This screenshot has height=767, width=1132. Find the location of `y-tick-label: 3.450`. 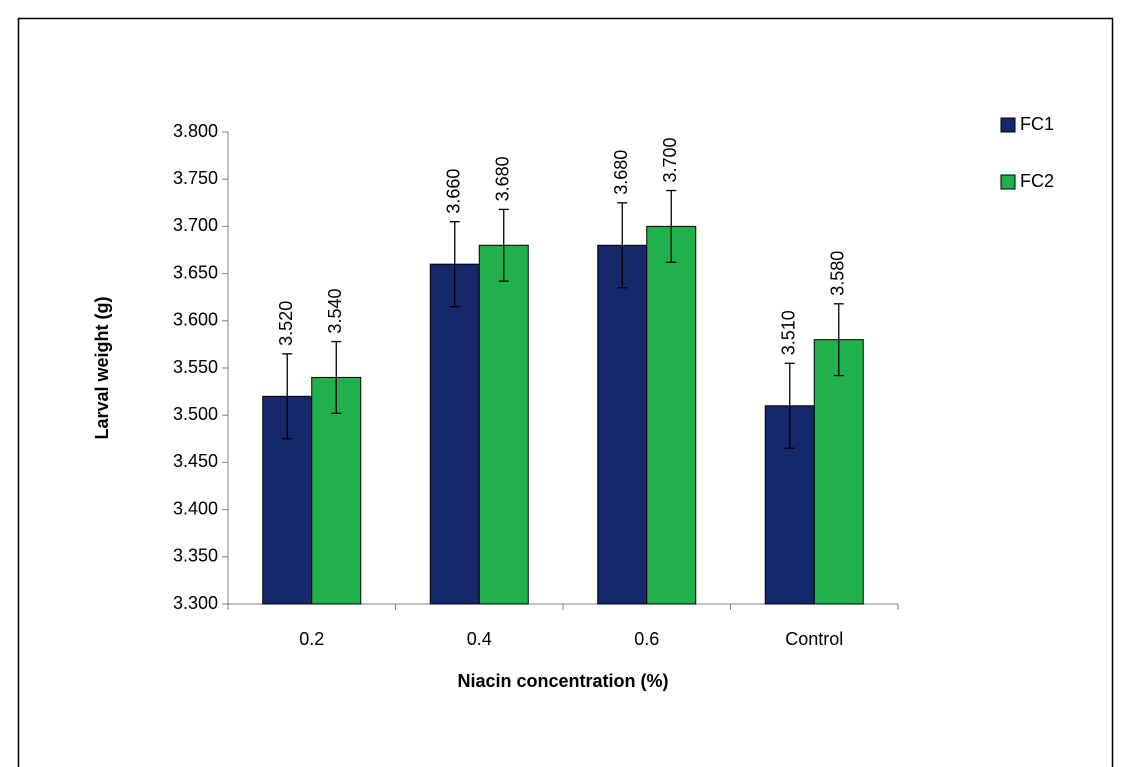

y-tick-label: 3.450 is located at coordinates (195, 461).